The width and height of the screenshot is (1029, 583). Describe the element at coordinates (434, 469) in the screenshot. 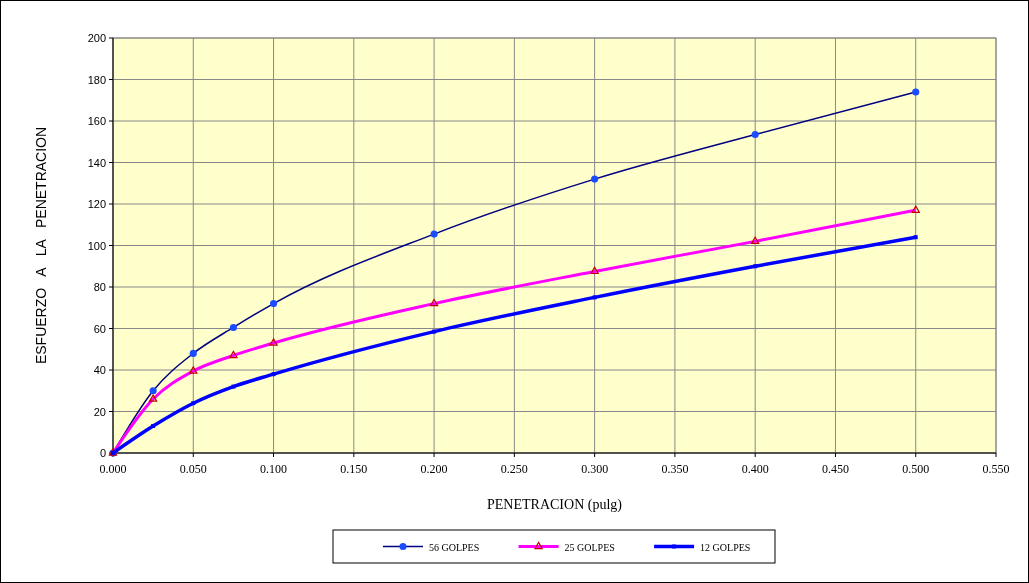

I see `x-tick-label: 0.200` at that location.